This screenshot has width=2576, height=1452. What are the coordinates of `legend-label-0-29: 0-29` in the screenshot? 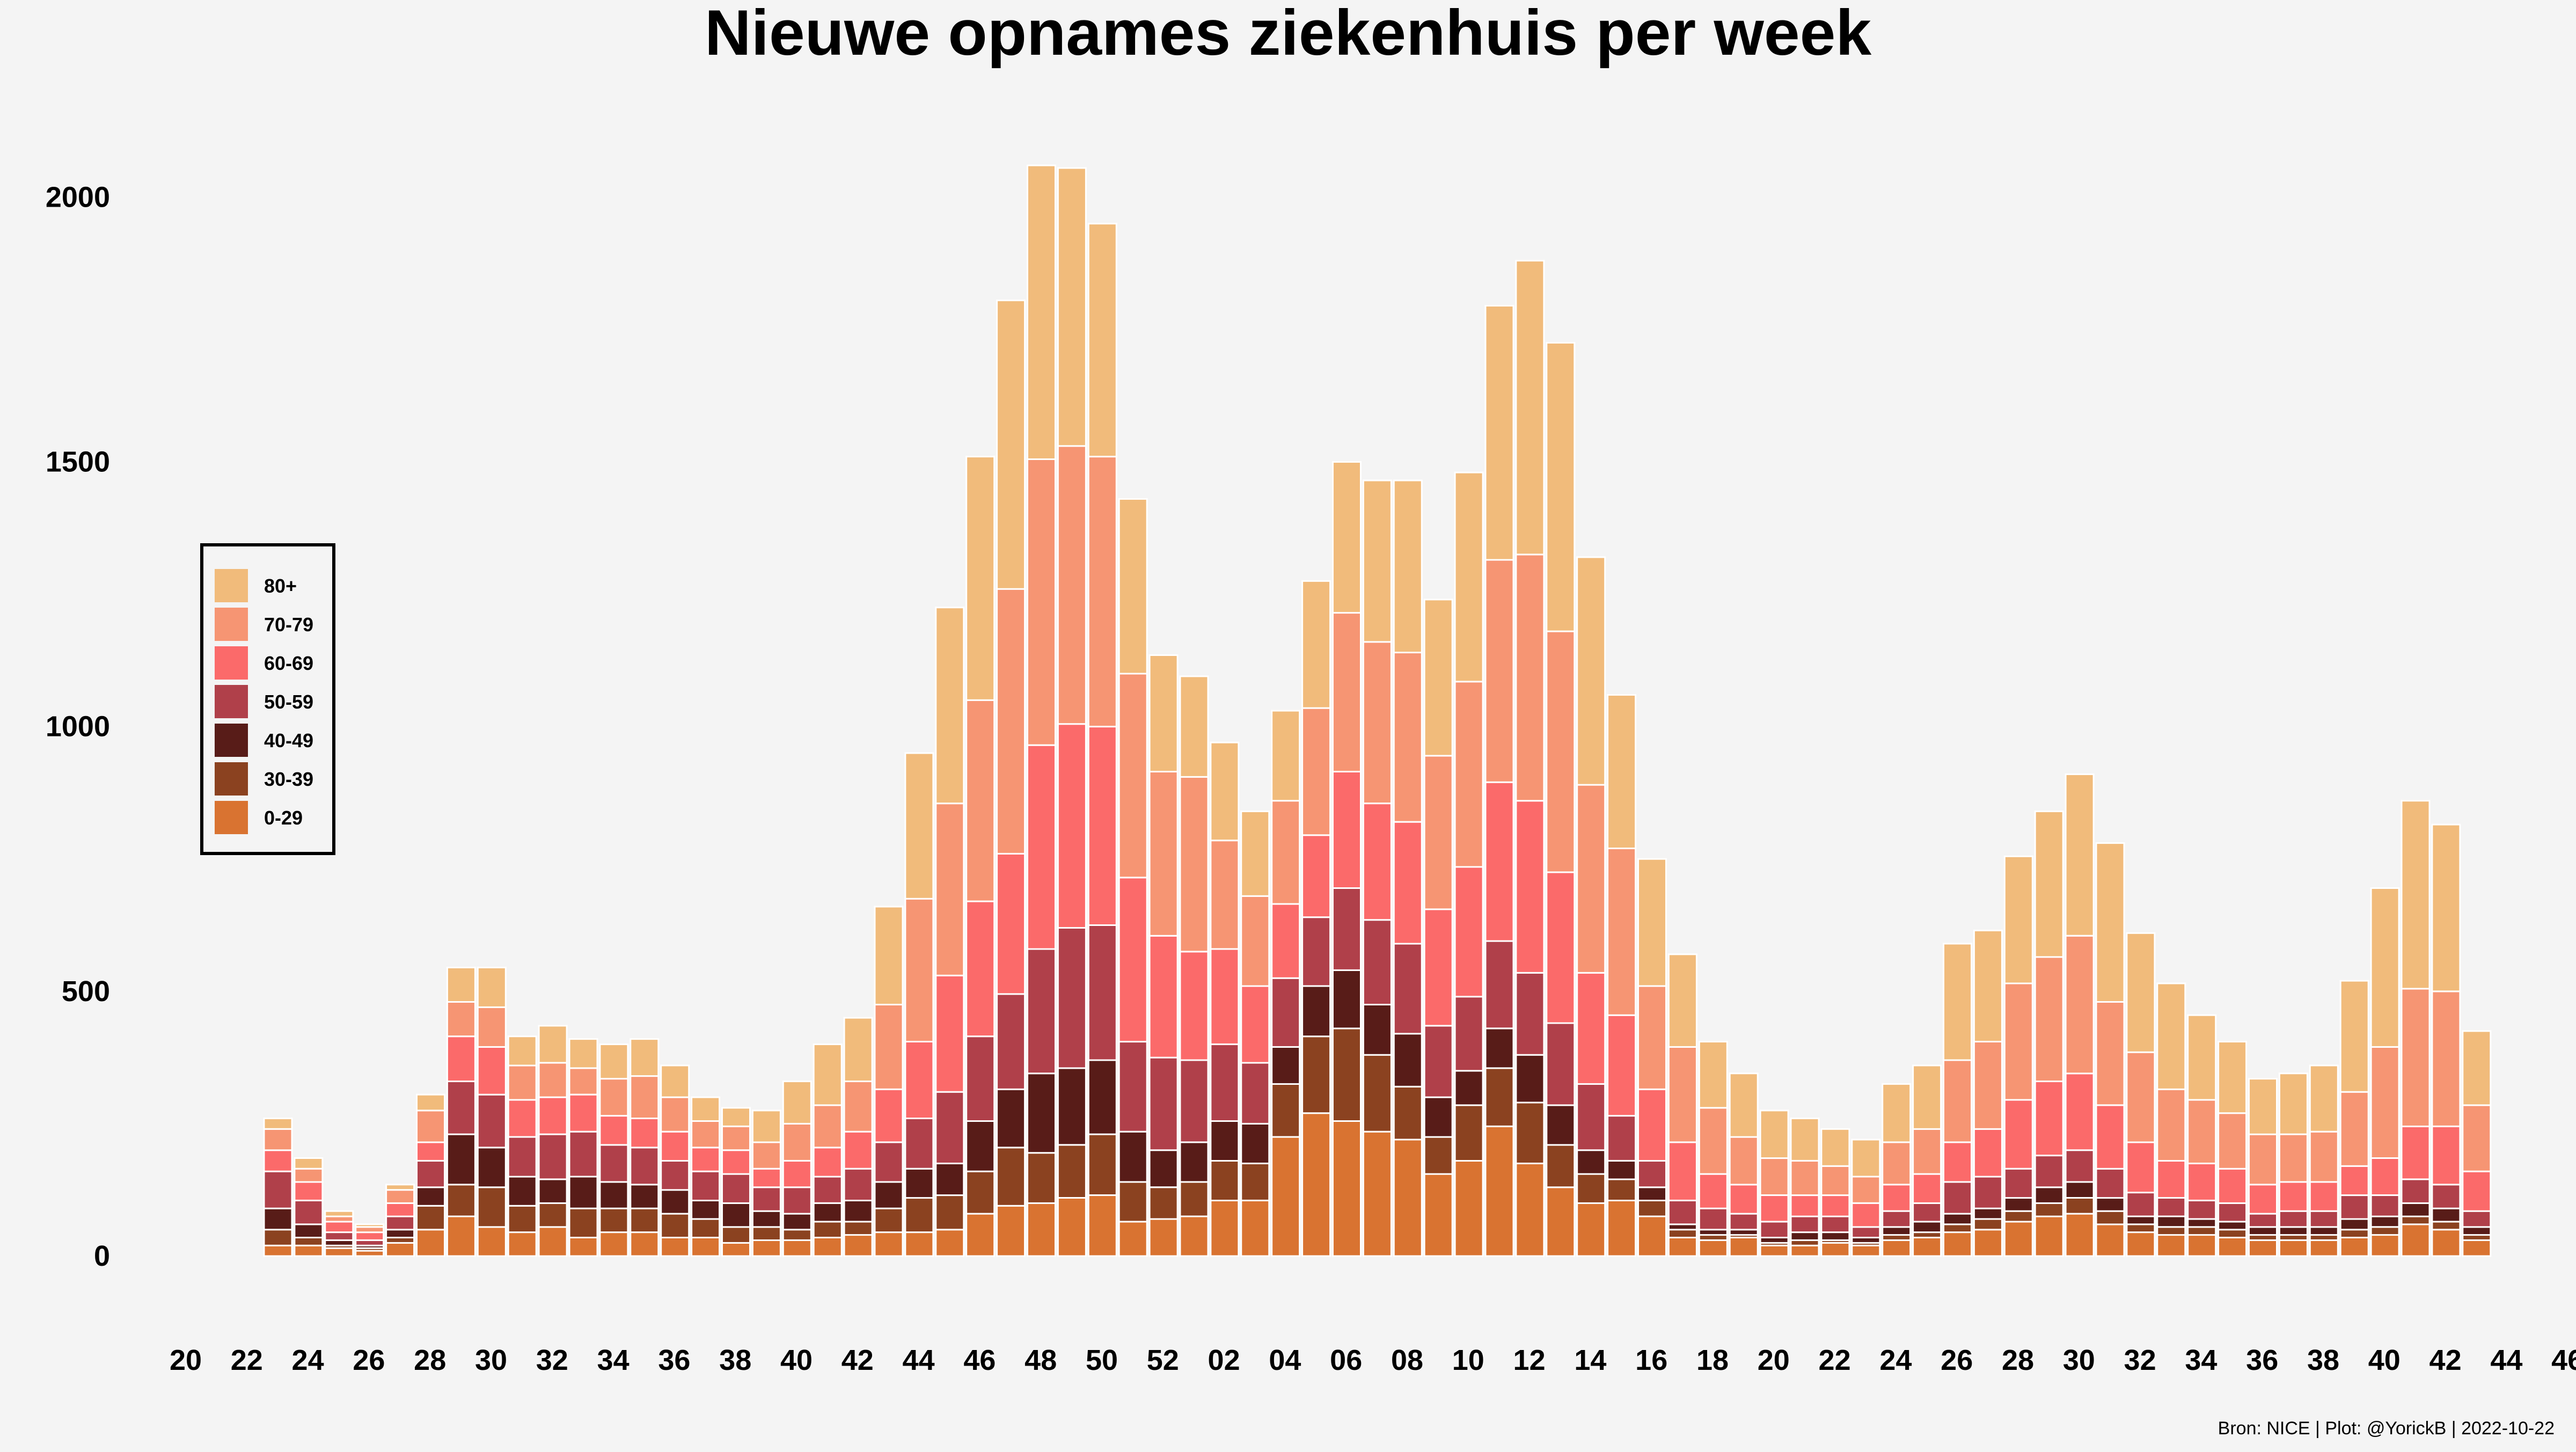 It's located at (283, 818).